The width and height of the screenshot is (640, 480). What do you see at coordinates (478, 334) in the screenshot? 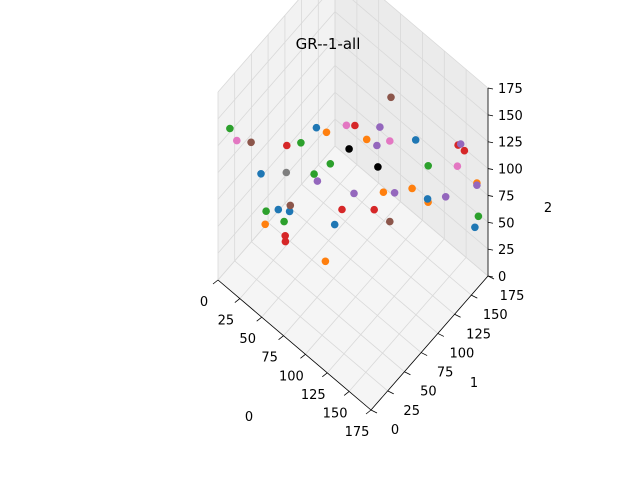
I see `y-tick-label: 125` at bounding box center [478, 334].